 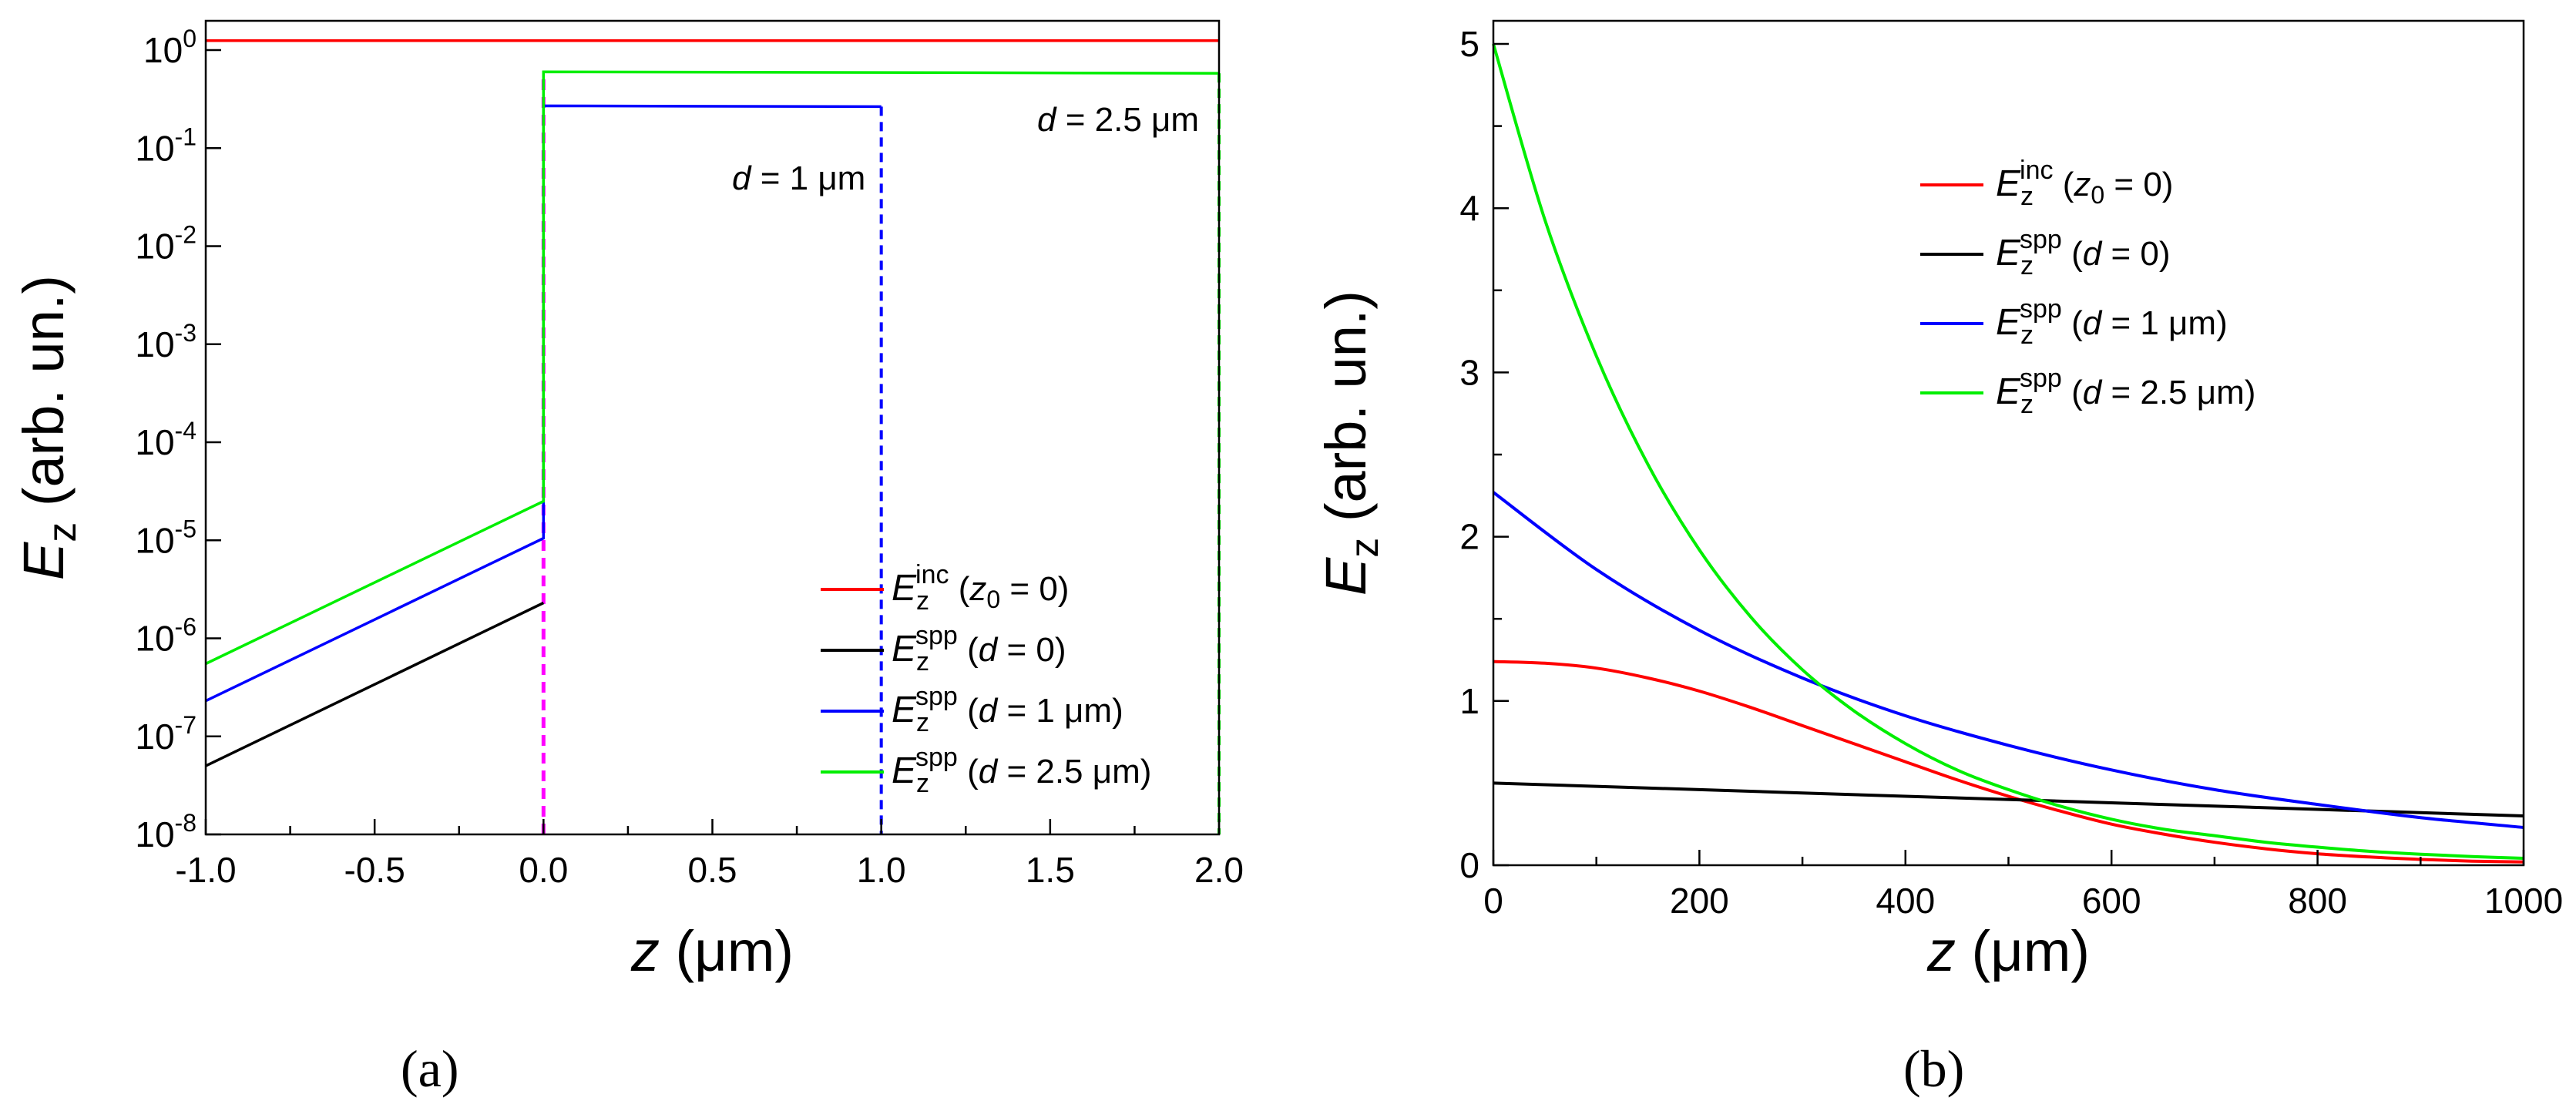 I want to click on series-line-ez-spp-d-1-m, so click(x=2008, y=660).